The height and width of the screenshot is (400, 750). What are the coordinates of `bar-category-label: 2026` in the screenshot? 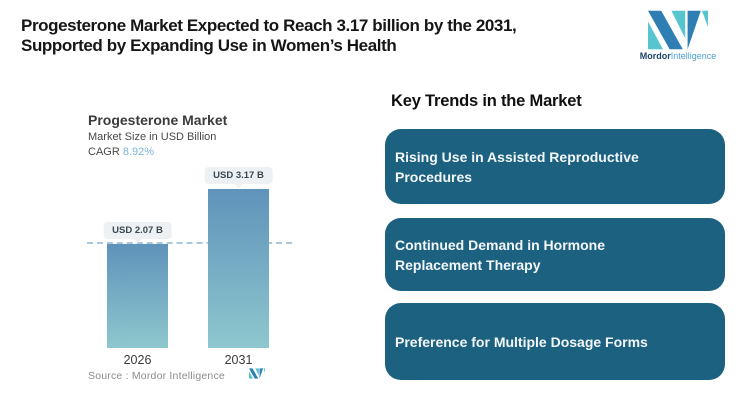 It's located at (137, 360).